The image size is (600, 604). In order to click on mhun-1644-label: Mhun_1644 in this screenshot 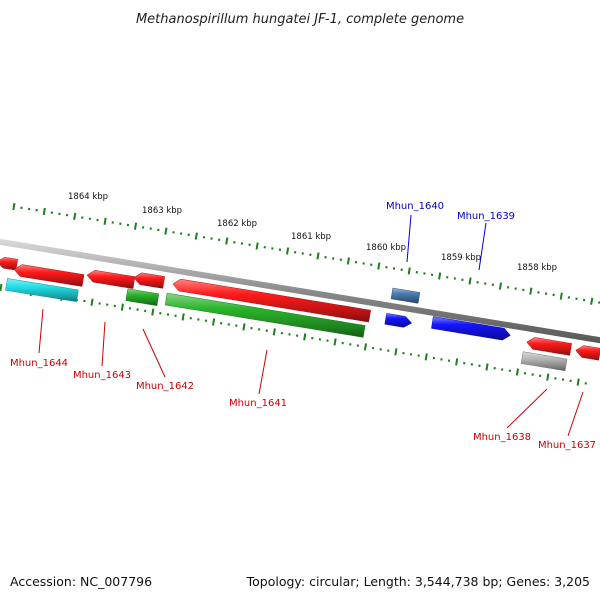, I will do `click(39, 363)`.